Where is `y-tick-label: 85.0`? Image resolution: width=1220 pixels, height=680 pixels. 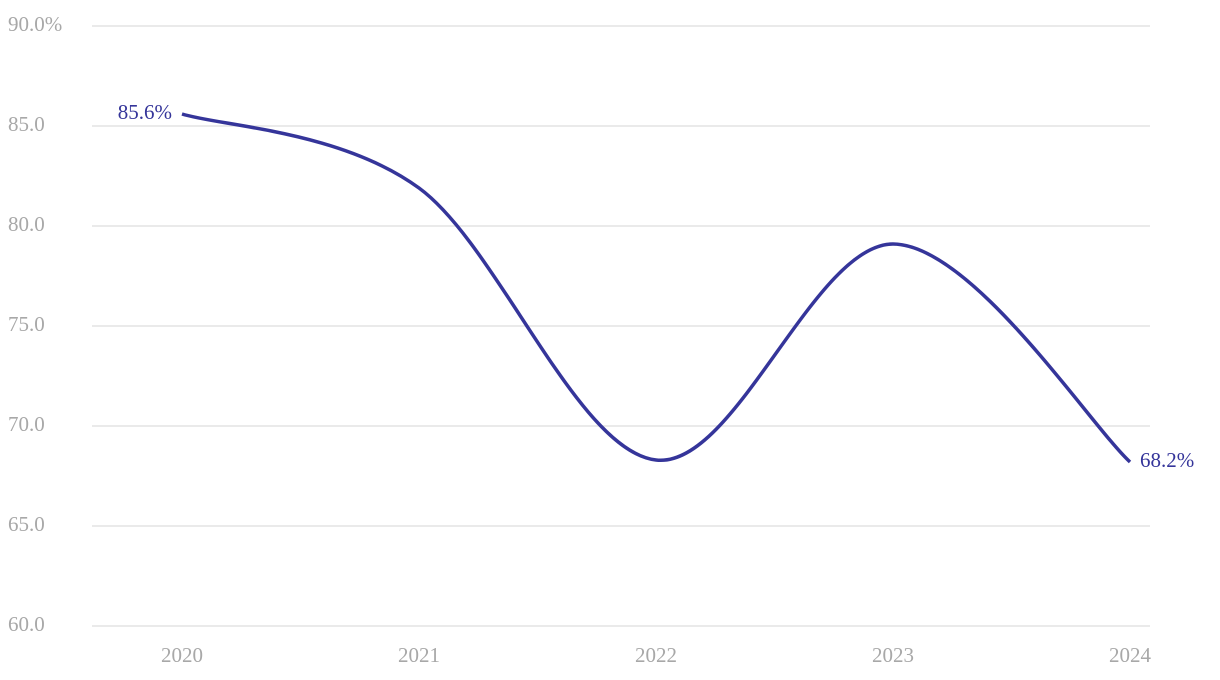 y-tick-label: 85.0 is located at coordinates (26, 124).